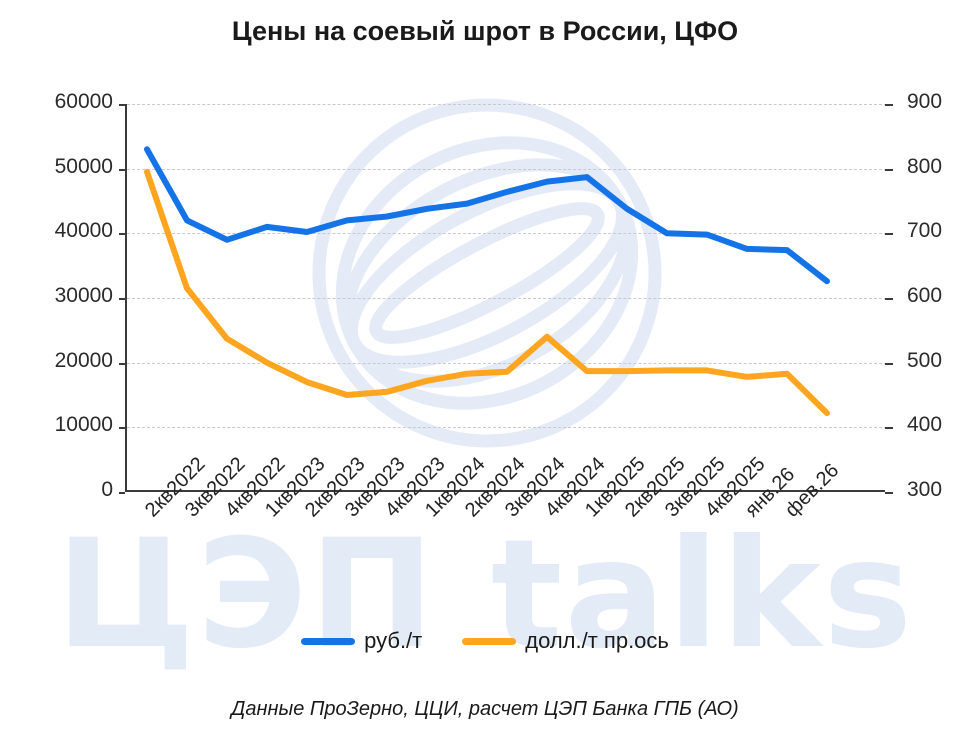  Describe the element at coordinates (925, 166) in the screenshot. I see `y-axis-right-tick-label: 800` at that location.